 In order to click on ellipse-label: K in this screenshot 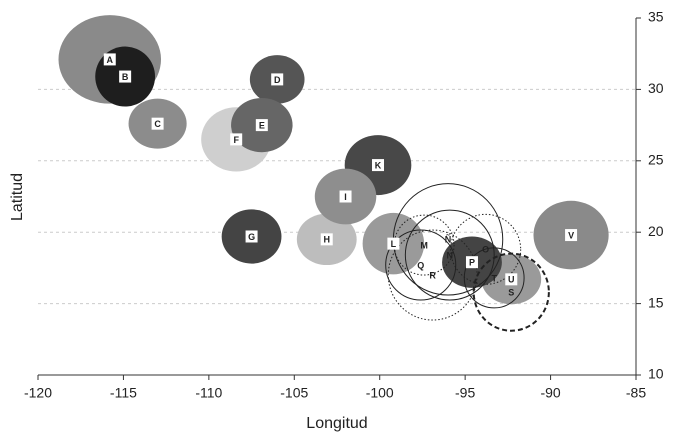, I will do `click(378, 165)`.